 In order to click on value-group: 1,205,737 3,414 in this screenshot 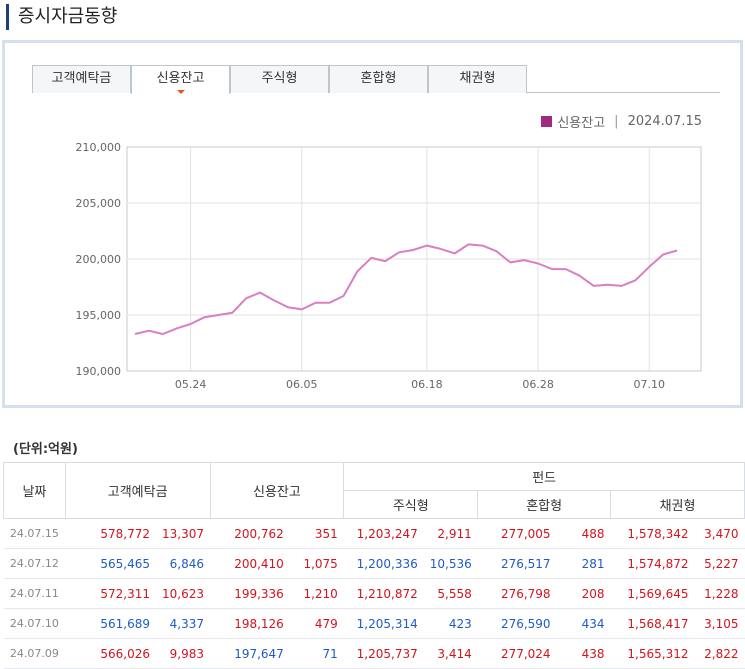, I will do `click(410, 653)`.